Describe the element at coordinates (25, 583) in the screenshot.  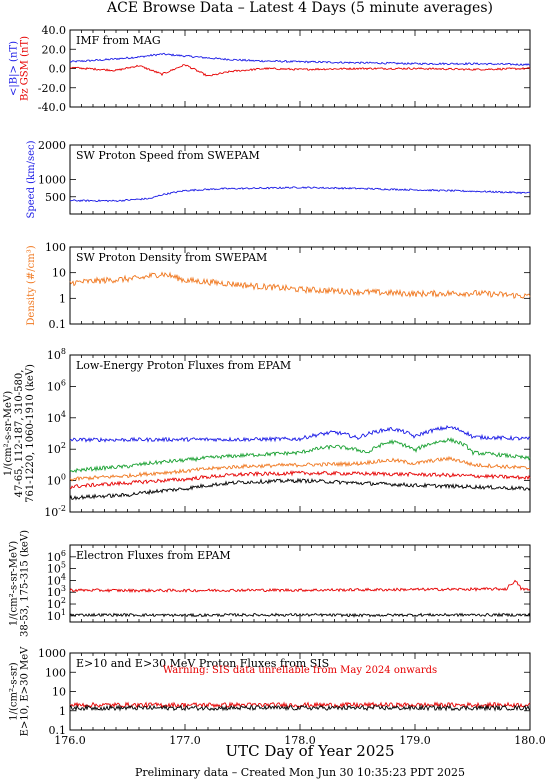
I see `y-axis-label: 38-53, 175-315 (keV)` at that location.